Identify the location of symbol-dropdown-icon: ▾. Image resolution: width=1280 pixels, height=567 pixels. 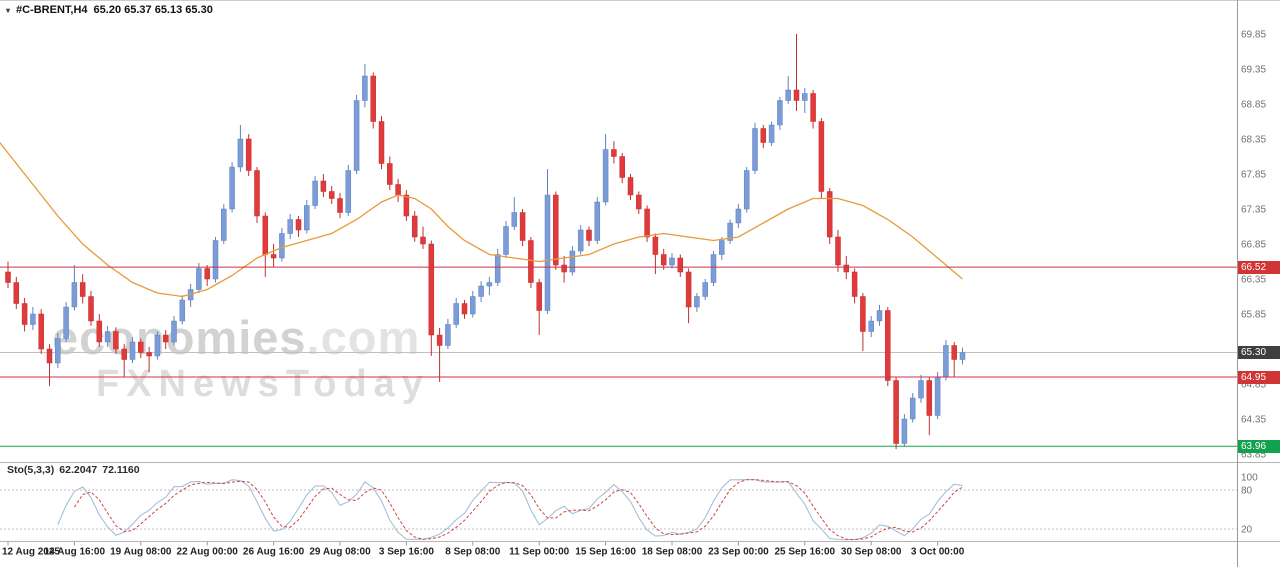
(8, 10).